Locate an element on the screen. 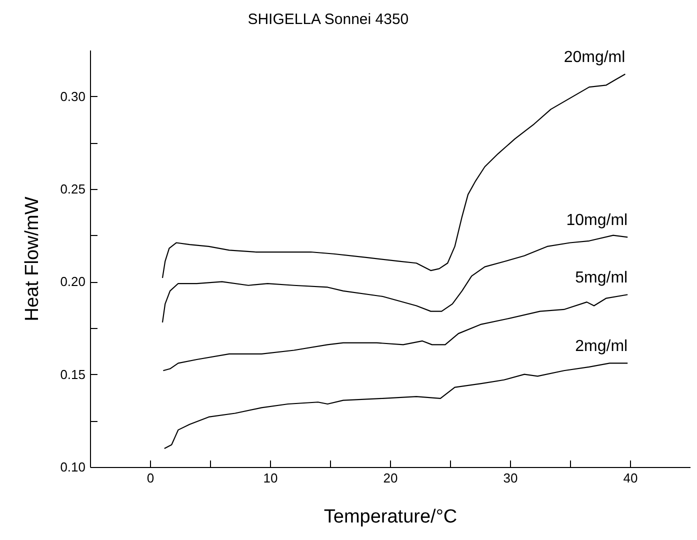 The width and height of the screenshot is (697, 540). x-axis-title: Temperature/°C is located at coordinates (391, 517).